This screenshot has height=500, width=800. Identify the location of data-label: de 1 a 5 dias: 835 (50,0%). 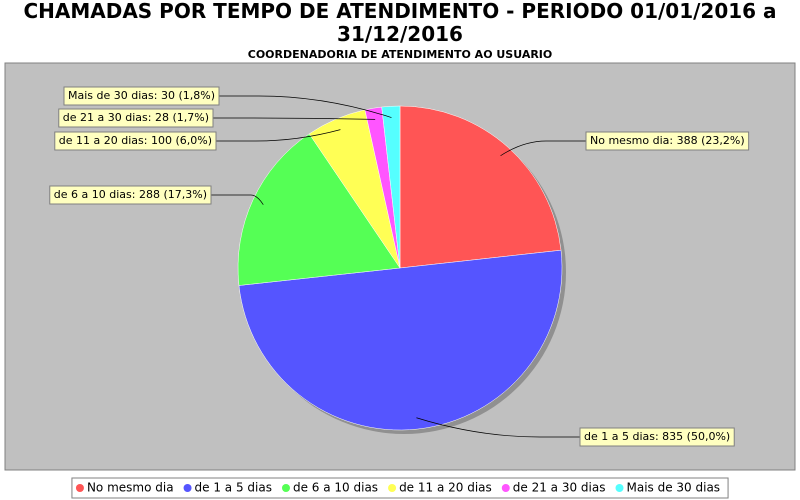
(657, 436).